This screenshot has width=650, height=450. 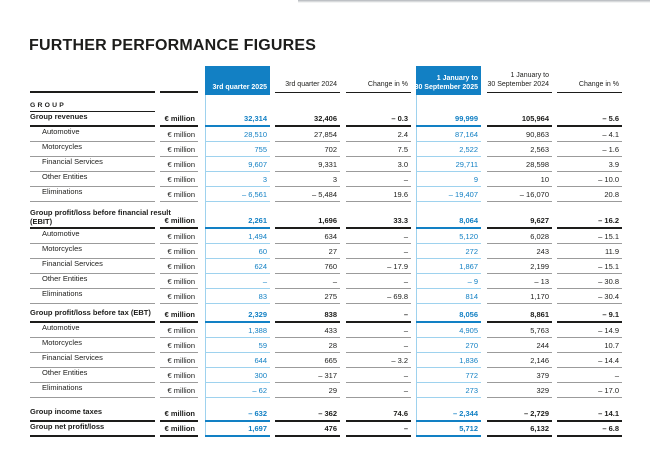 What do you see at coordinates (519, 134) in the screenshot?
I see `value-cell-ytd-2024: 90,863` at bounding box center [519, 134].